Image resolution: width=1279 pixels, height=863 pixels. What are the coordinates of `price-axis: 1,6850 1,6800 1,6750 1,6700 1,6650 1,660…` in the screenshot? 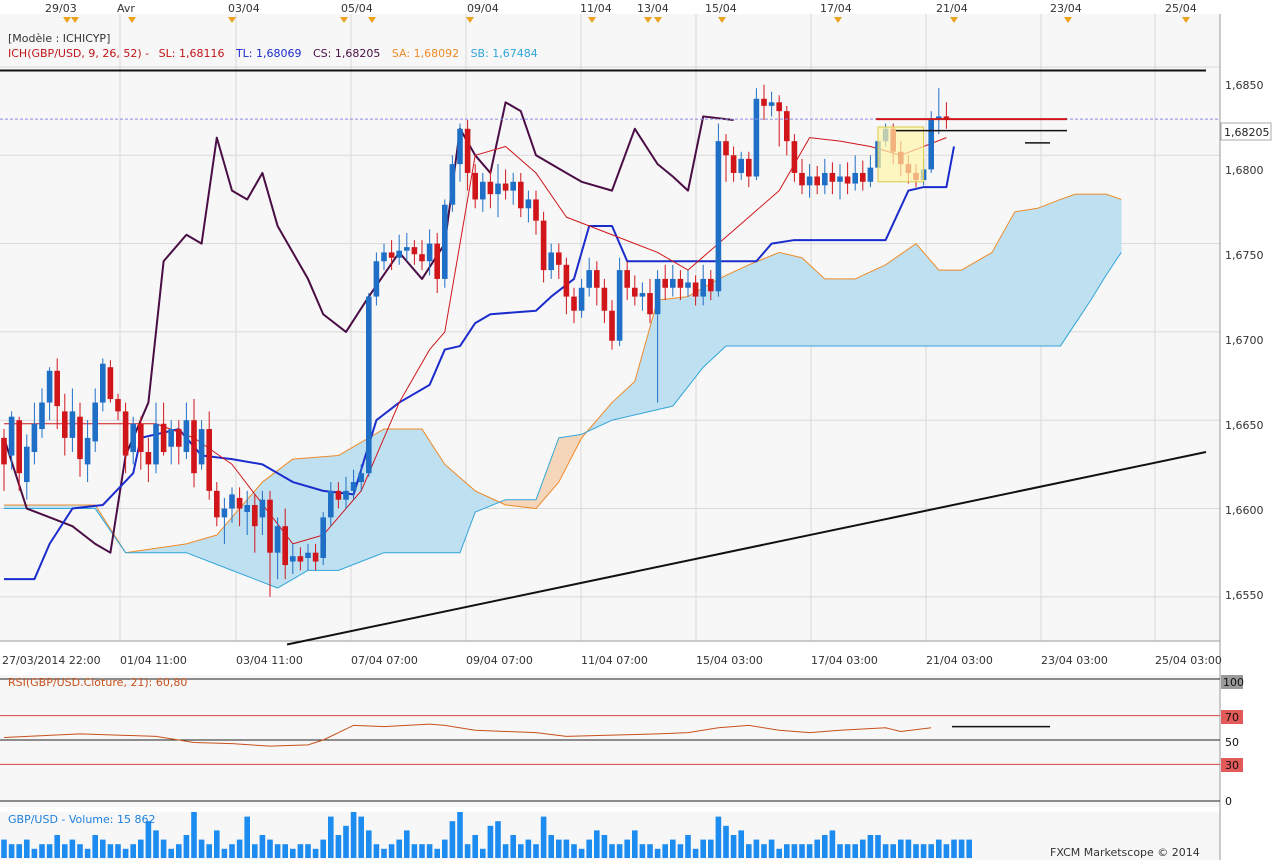 It's located at (1246, 340).